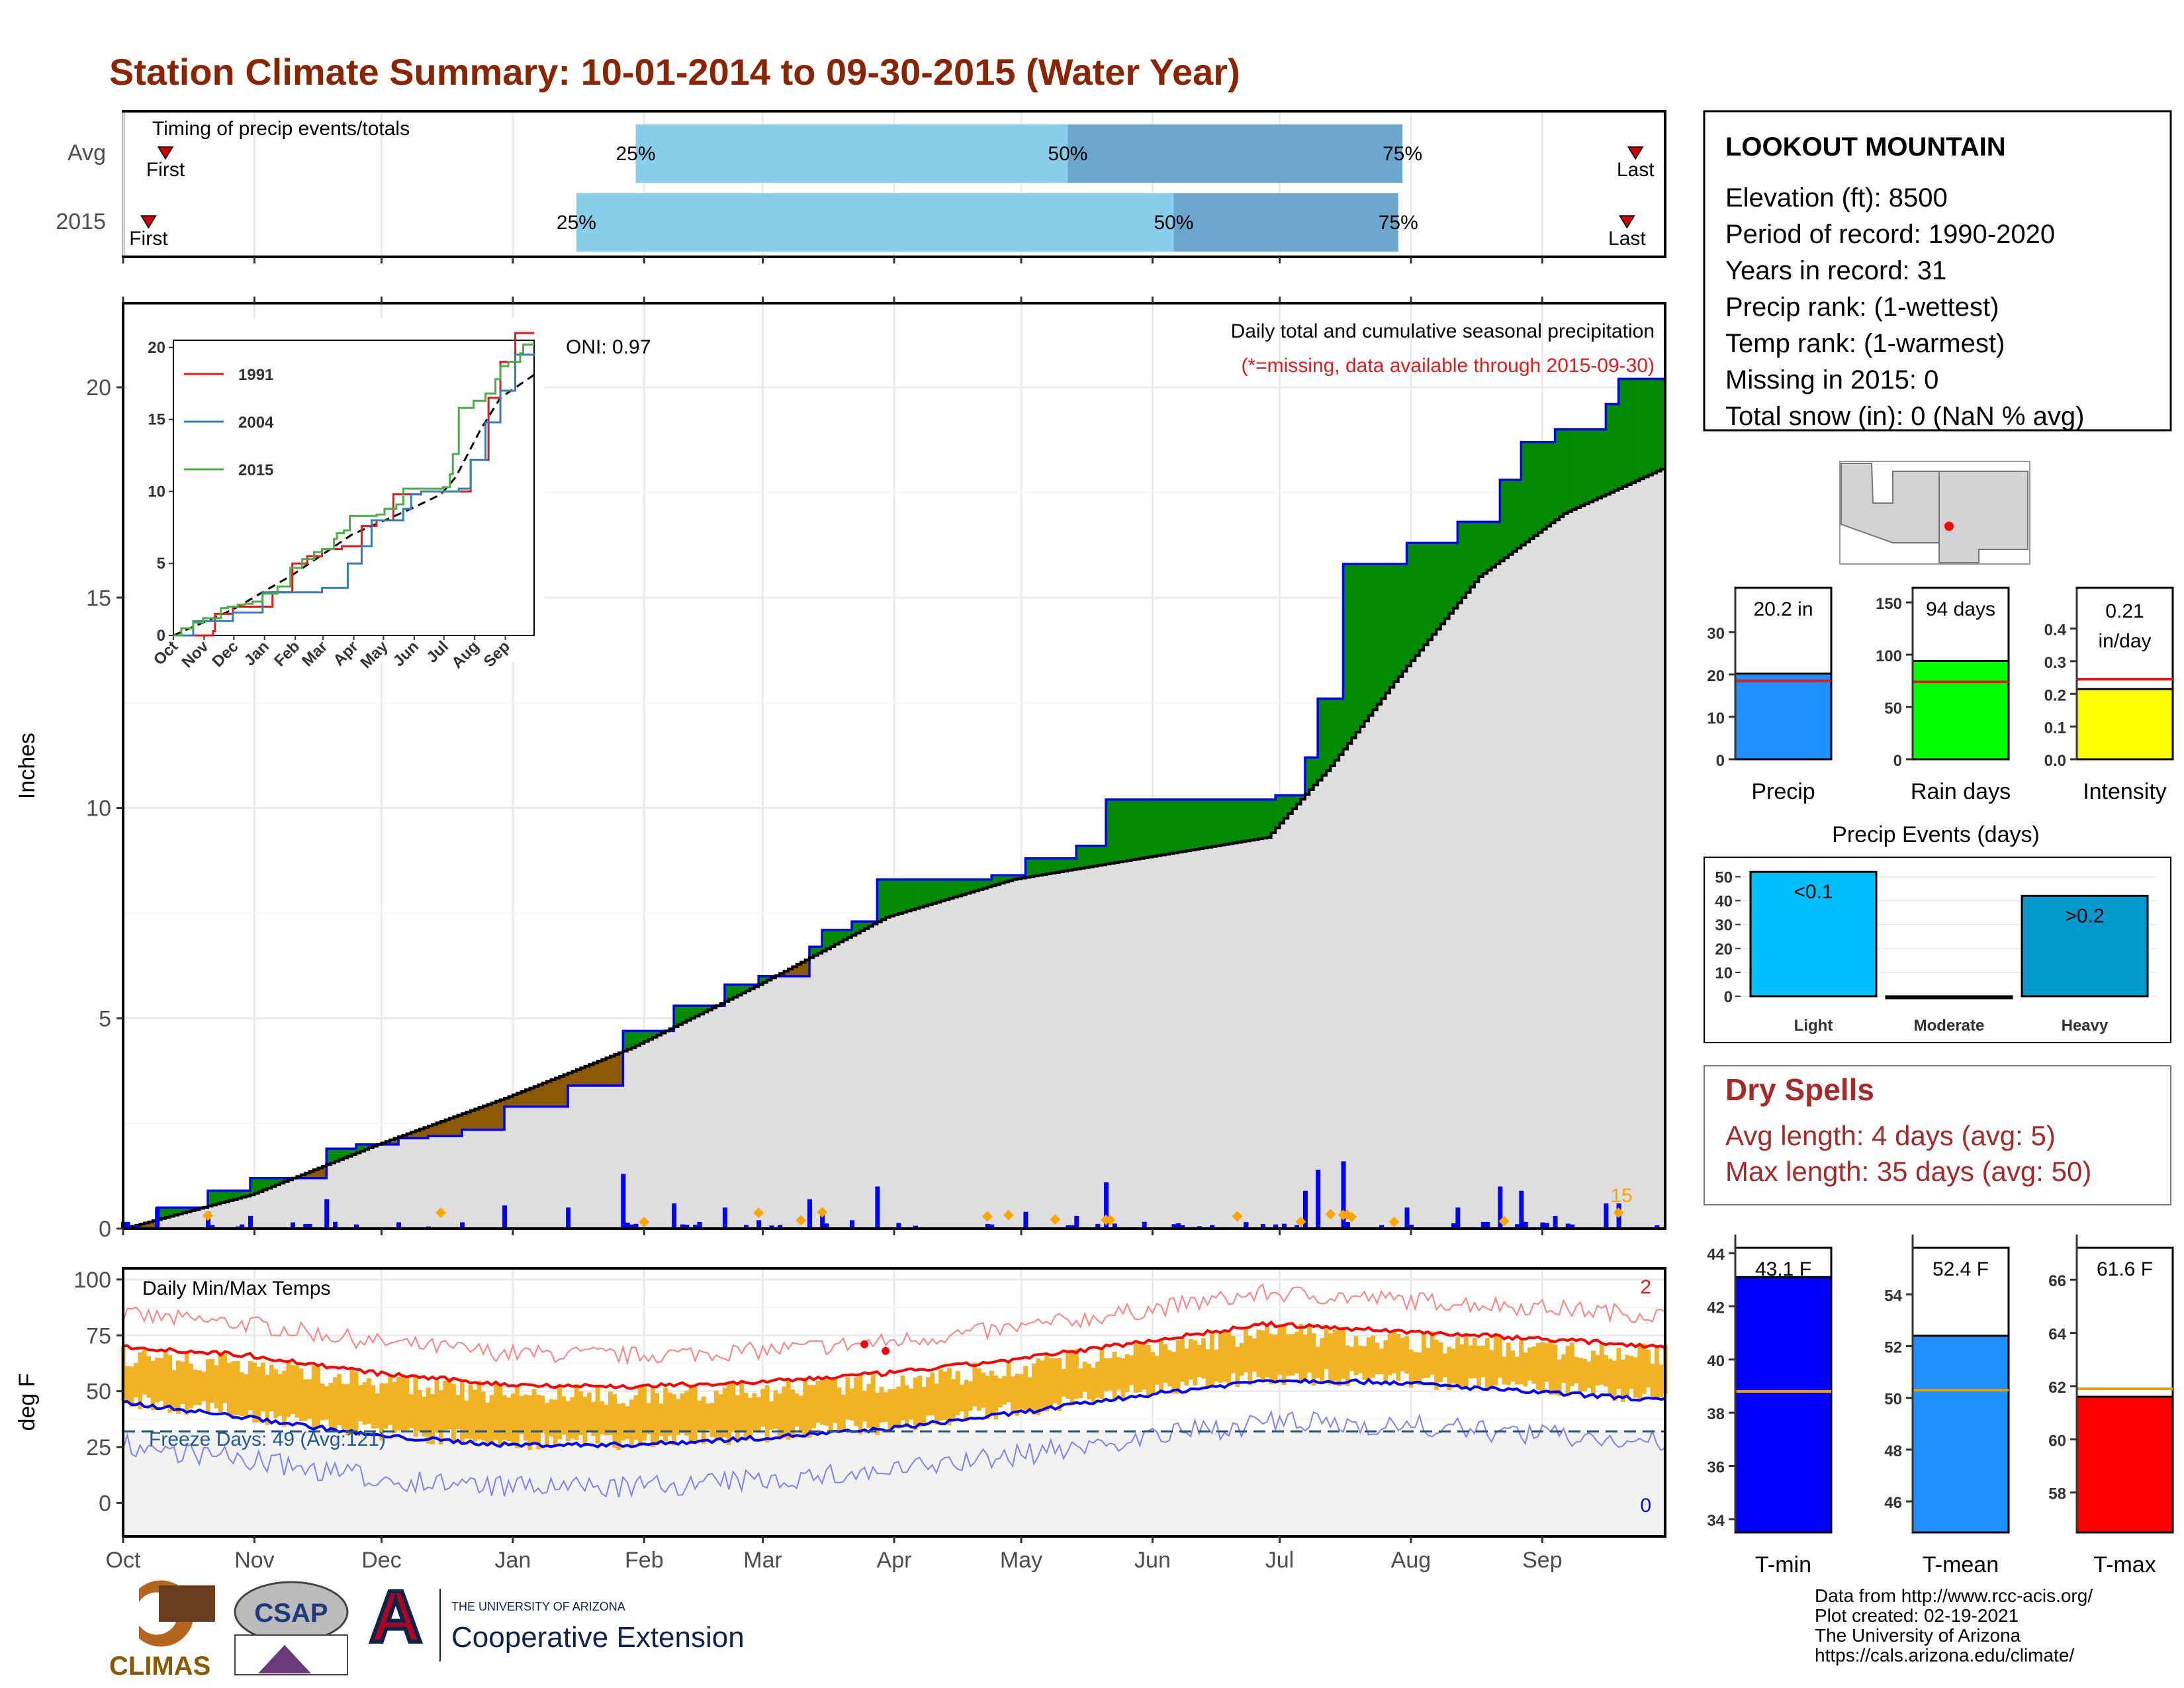 Image resolution: width=2184 pixels, height=1688 pixels. What do you see at coordinates (28, 1402) in the screenshot?
I see `temp-y-label: deg F` at bounding box center [28, 1402].